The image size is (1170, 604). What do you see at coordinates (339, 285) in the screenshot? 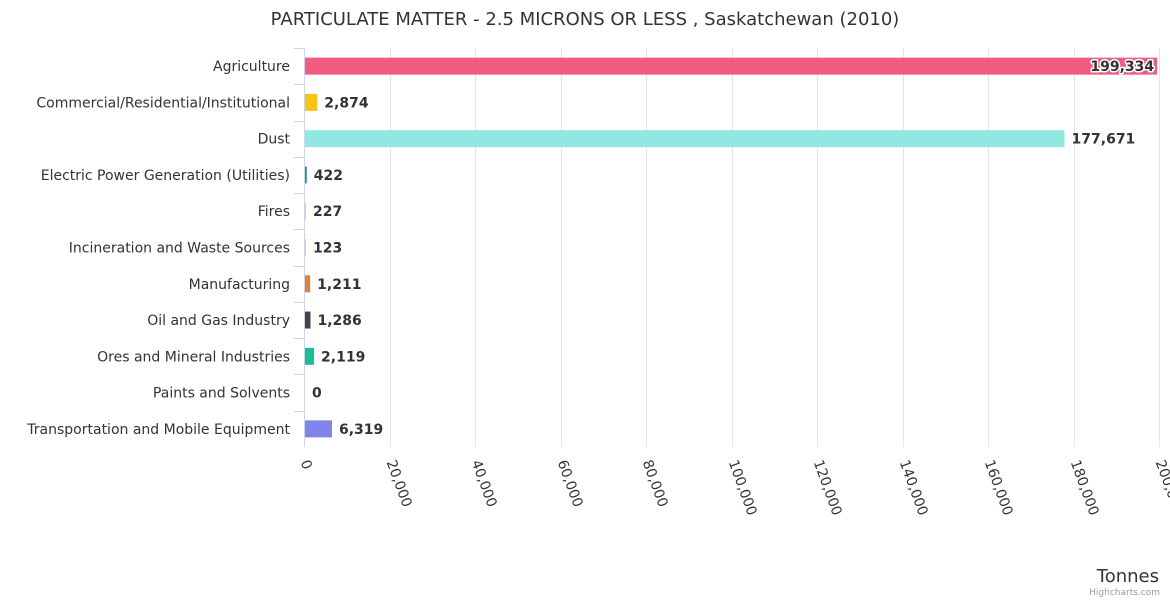
I see `data-label: 1,211` at bounding box center [339, 285].